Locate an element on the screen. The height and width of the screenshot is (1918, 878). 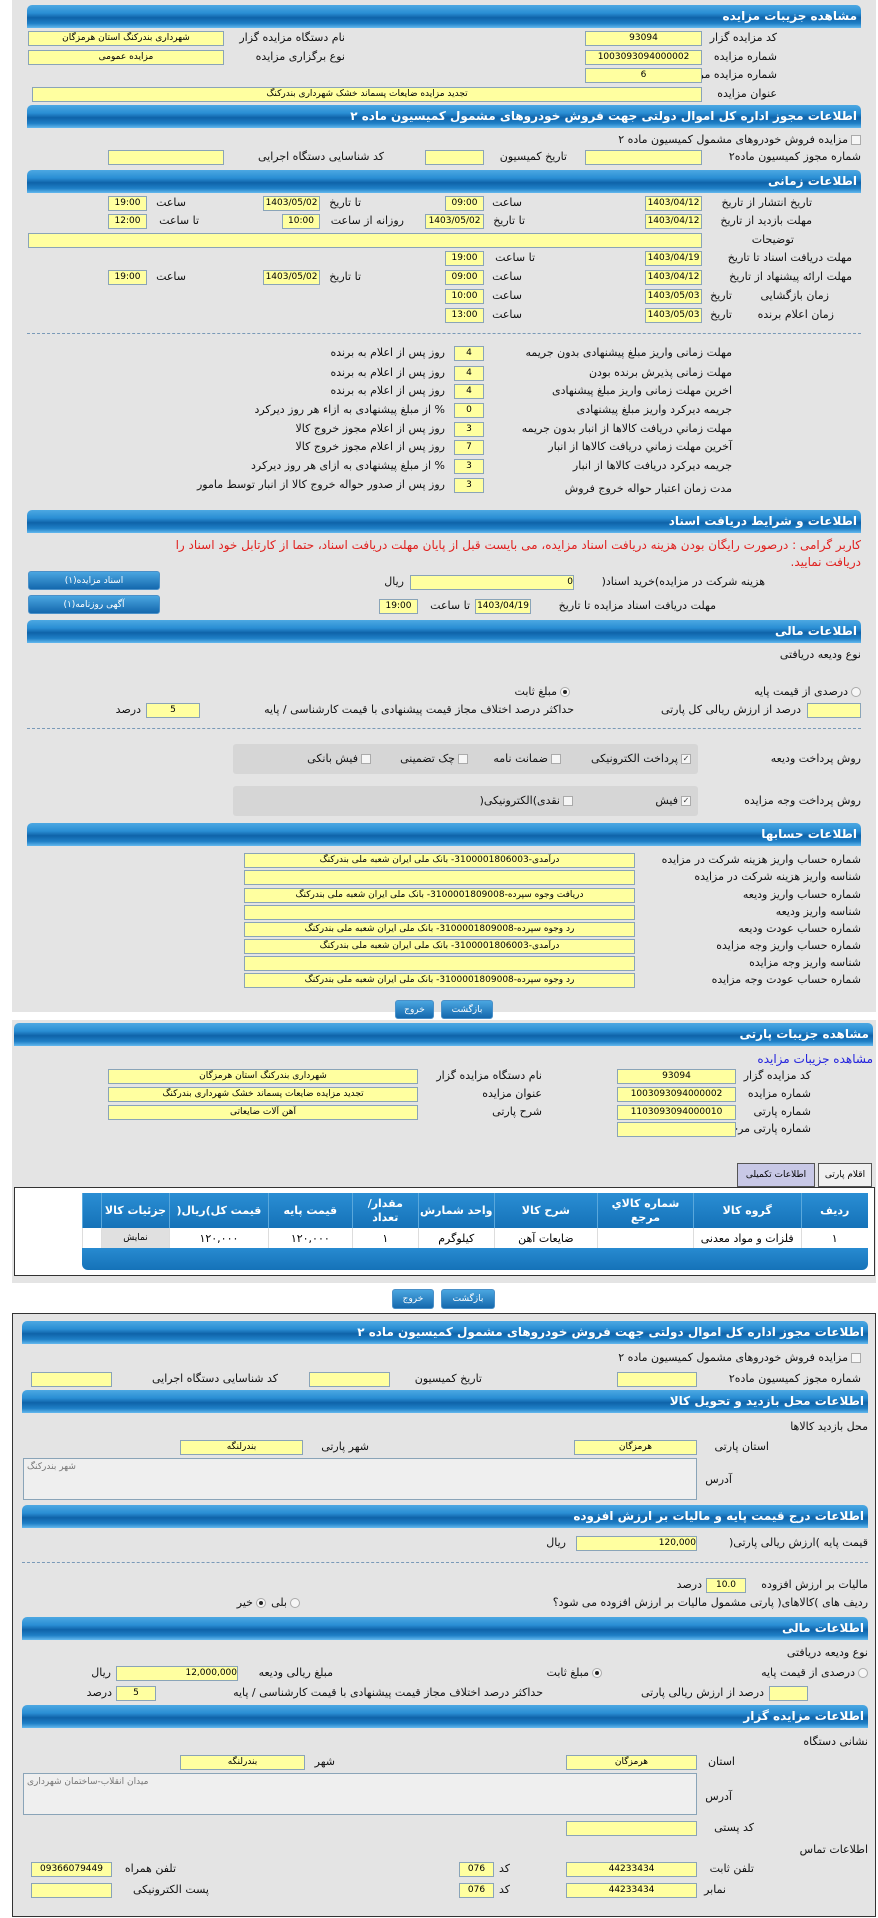
tab-extra-info: اطلاعات تکمیلی is located at coordinates (776, 1175).